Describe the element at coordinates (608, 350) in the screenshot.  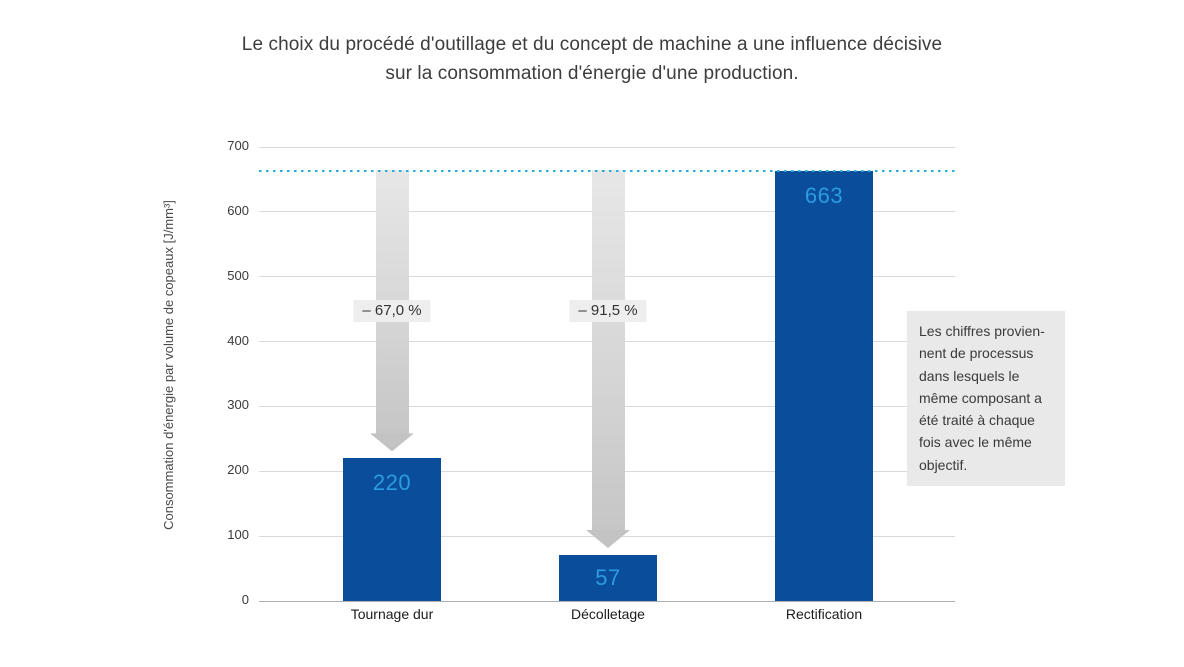
I see `reduction-arrow-shaft` at that location.